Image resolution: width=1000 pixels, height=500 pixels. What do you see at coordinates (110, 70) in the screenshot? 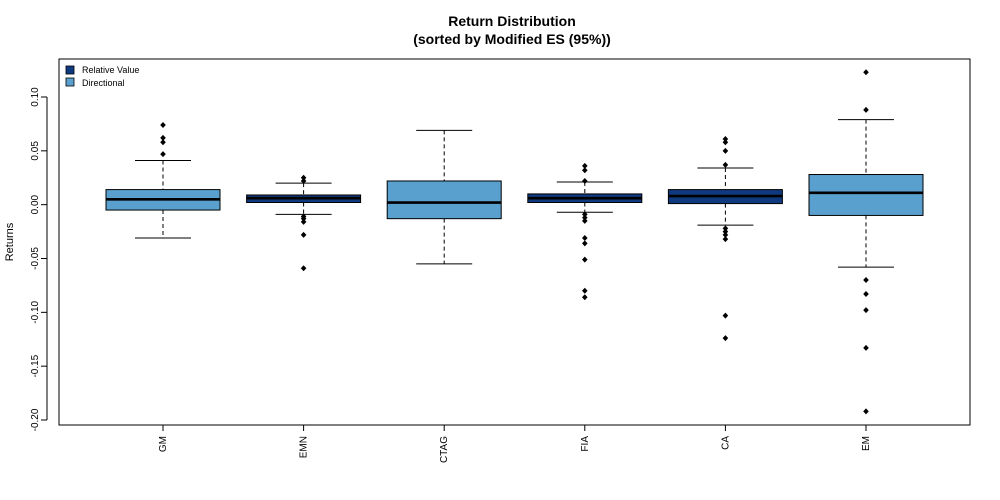
I see `legend-label-relative-value: Relative Value` at bounding box center [110, 70].